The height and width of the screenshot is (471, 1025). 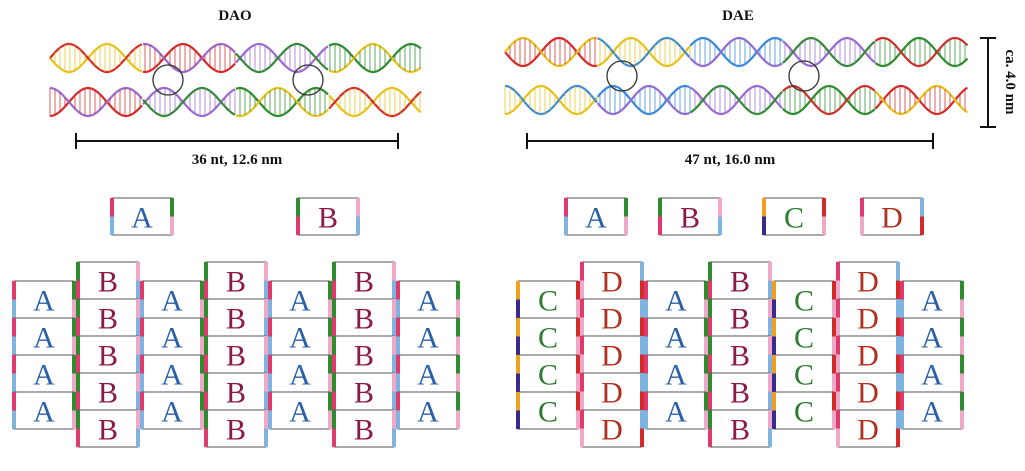 I want to click on legend-tile-d: D, so click(x=892, y=216).